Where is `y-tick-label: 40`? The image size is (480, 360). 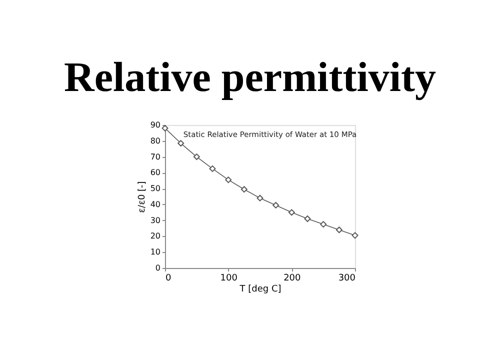 y-tick-label: 40 is located at coordinates (155, 204).